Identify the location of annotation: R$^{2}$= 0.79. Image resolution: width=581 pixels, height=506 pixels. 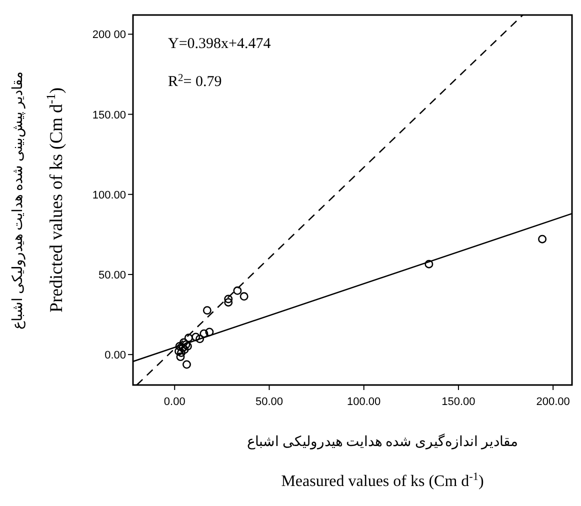
(195, 81).